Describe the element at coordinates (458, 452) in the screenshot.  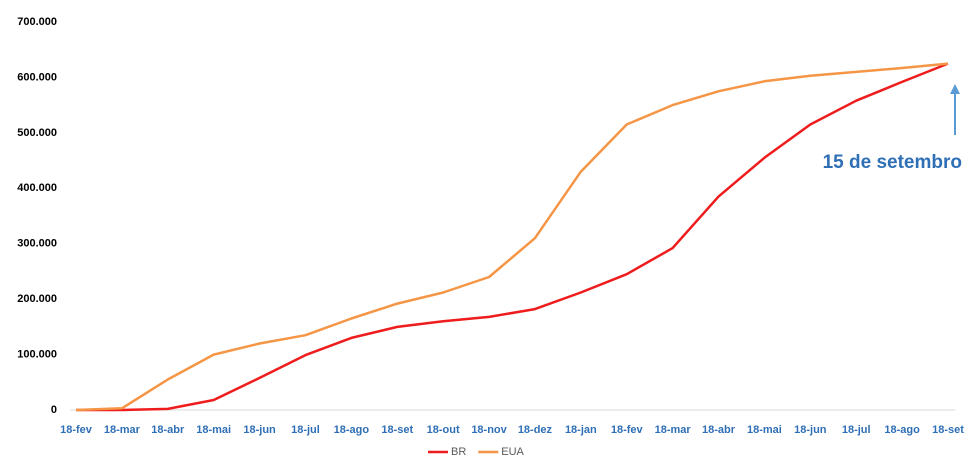
I see `legend-label: BR` at that location.